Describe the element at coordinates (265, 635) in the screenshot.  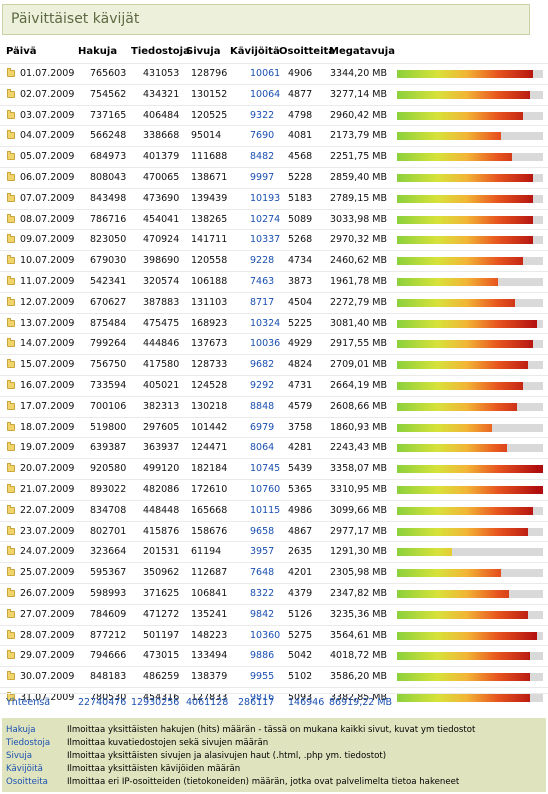
I see `cell-visits: 10360` at that location.